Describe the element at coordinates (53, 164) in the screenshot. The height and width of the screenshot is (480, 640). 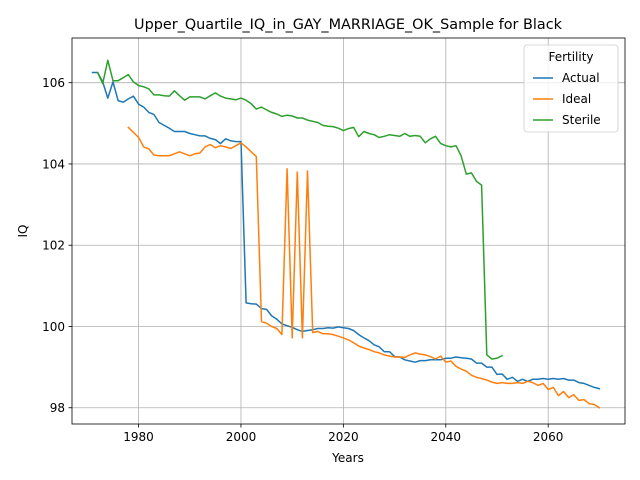
I see `y-tick-label: 104` at that location.